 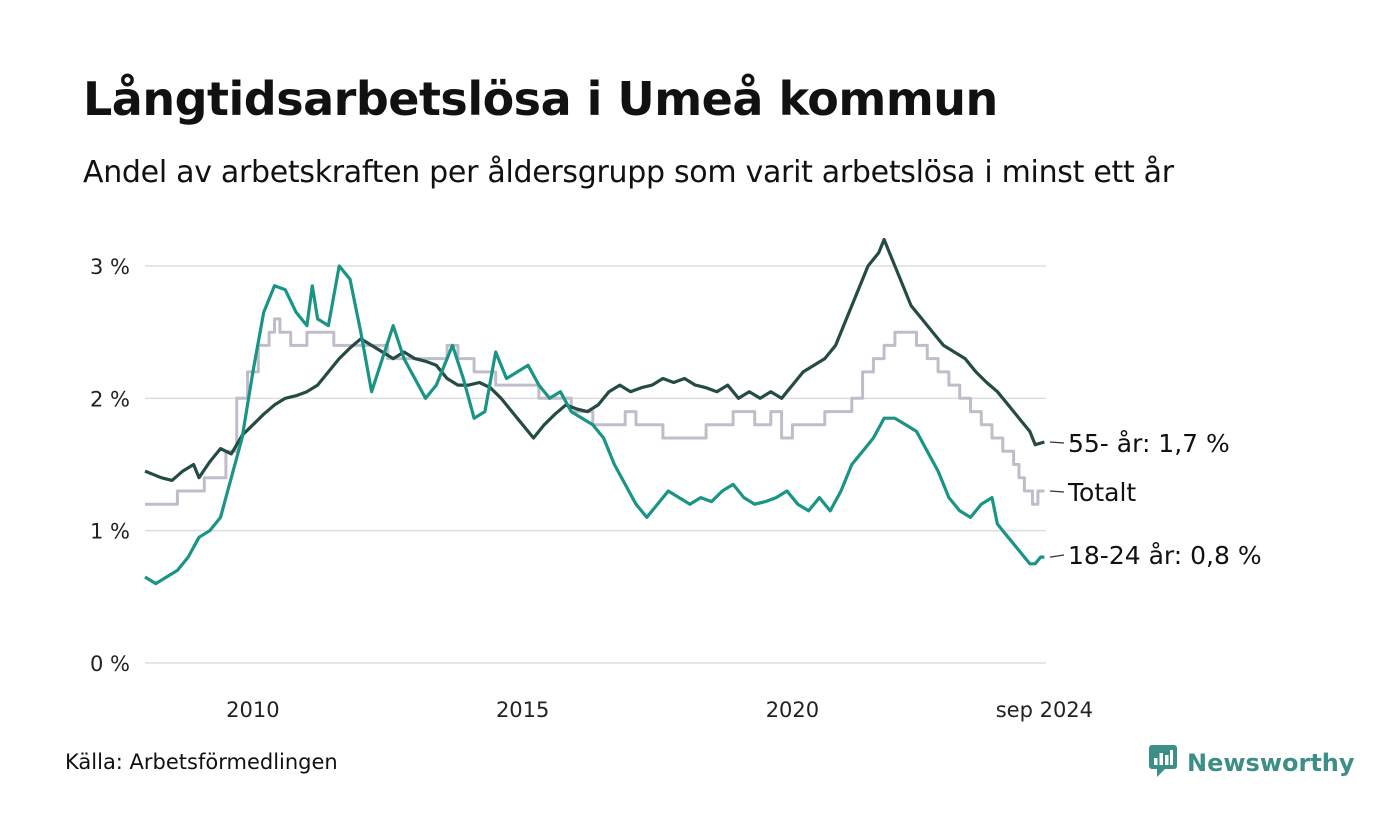 What do you see at coordinates (110, 664) in the screenshot?
I see `y-tick-label: 0 %` at bounding box center [110, 664].